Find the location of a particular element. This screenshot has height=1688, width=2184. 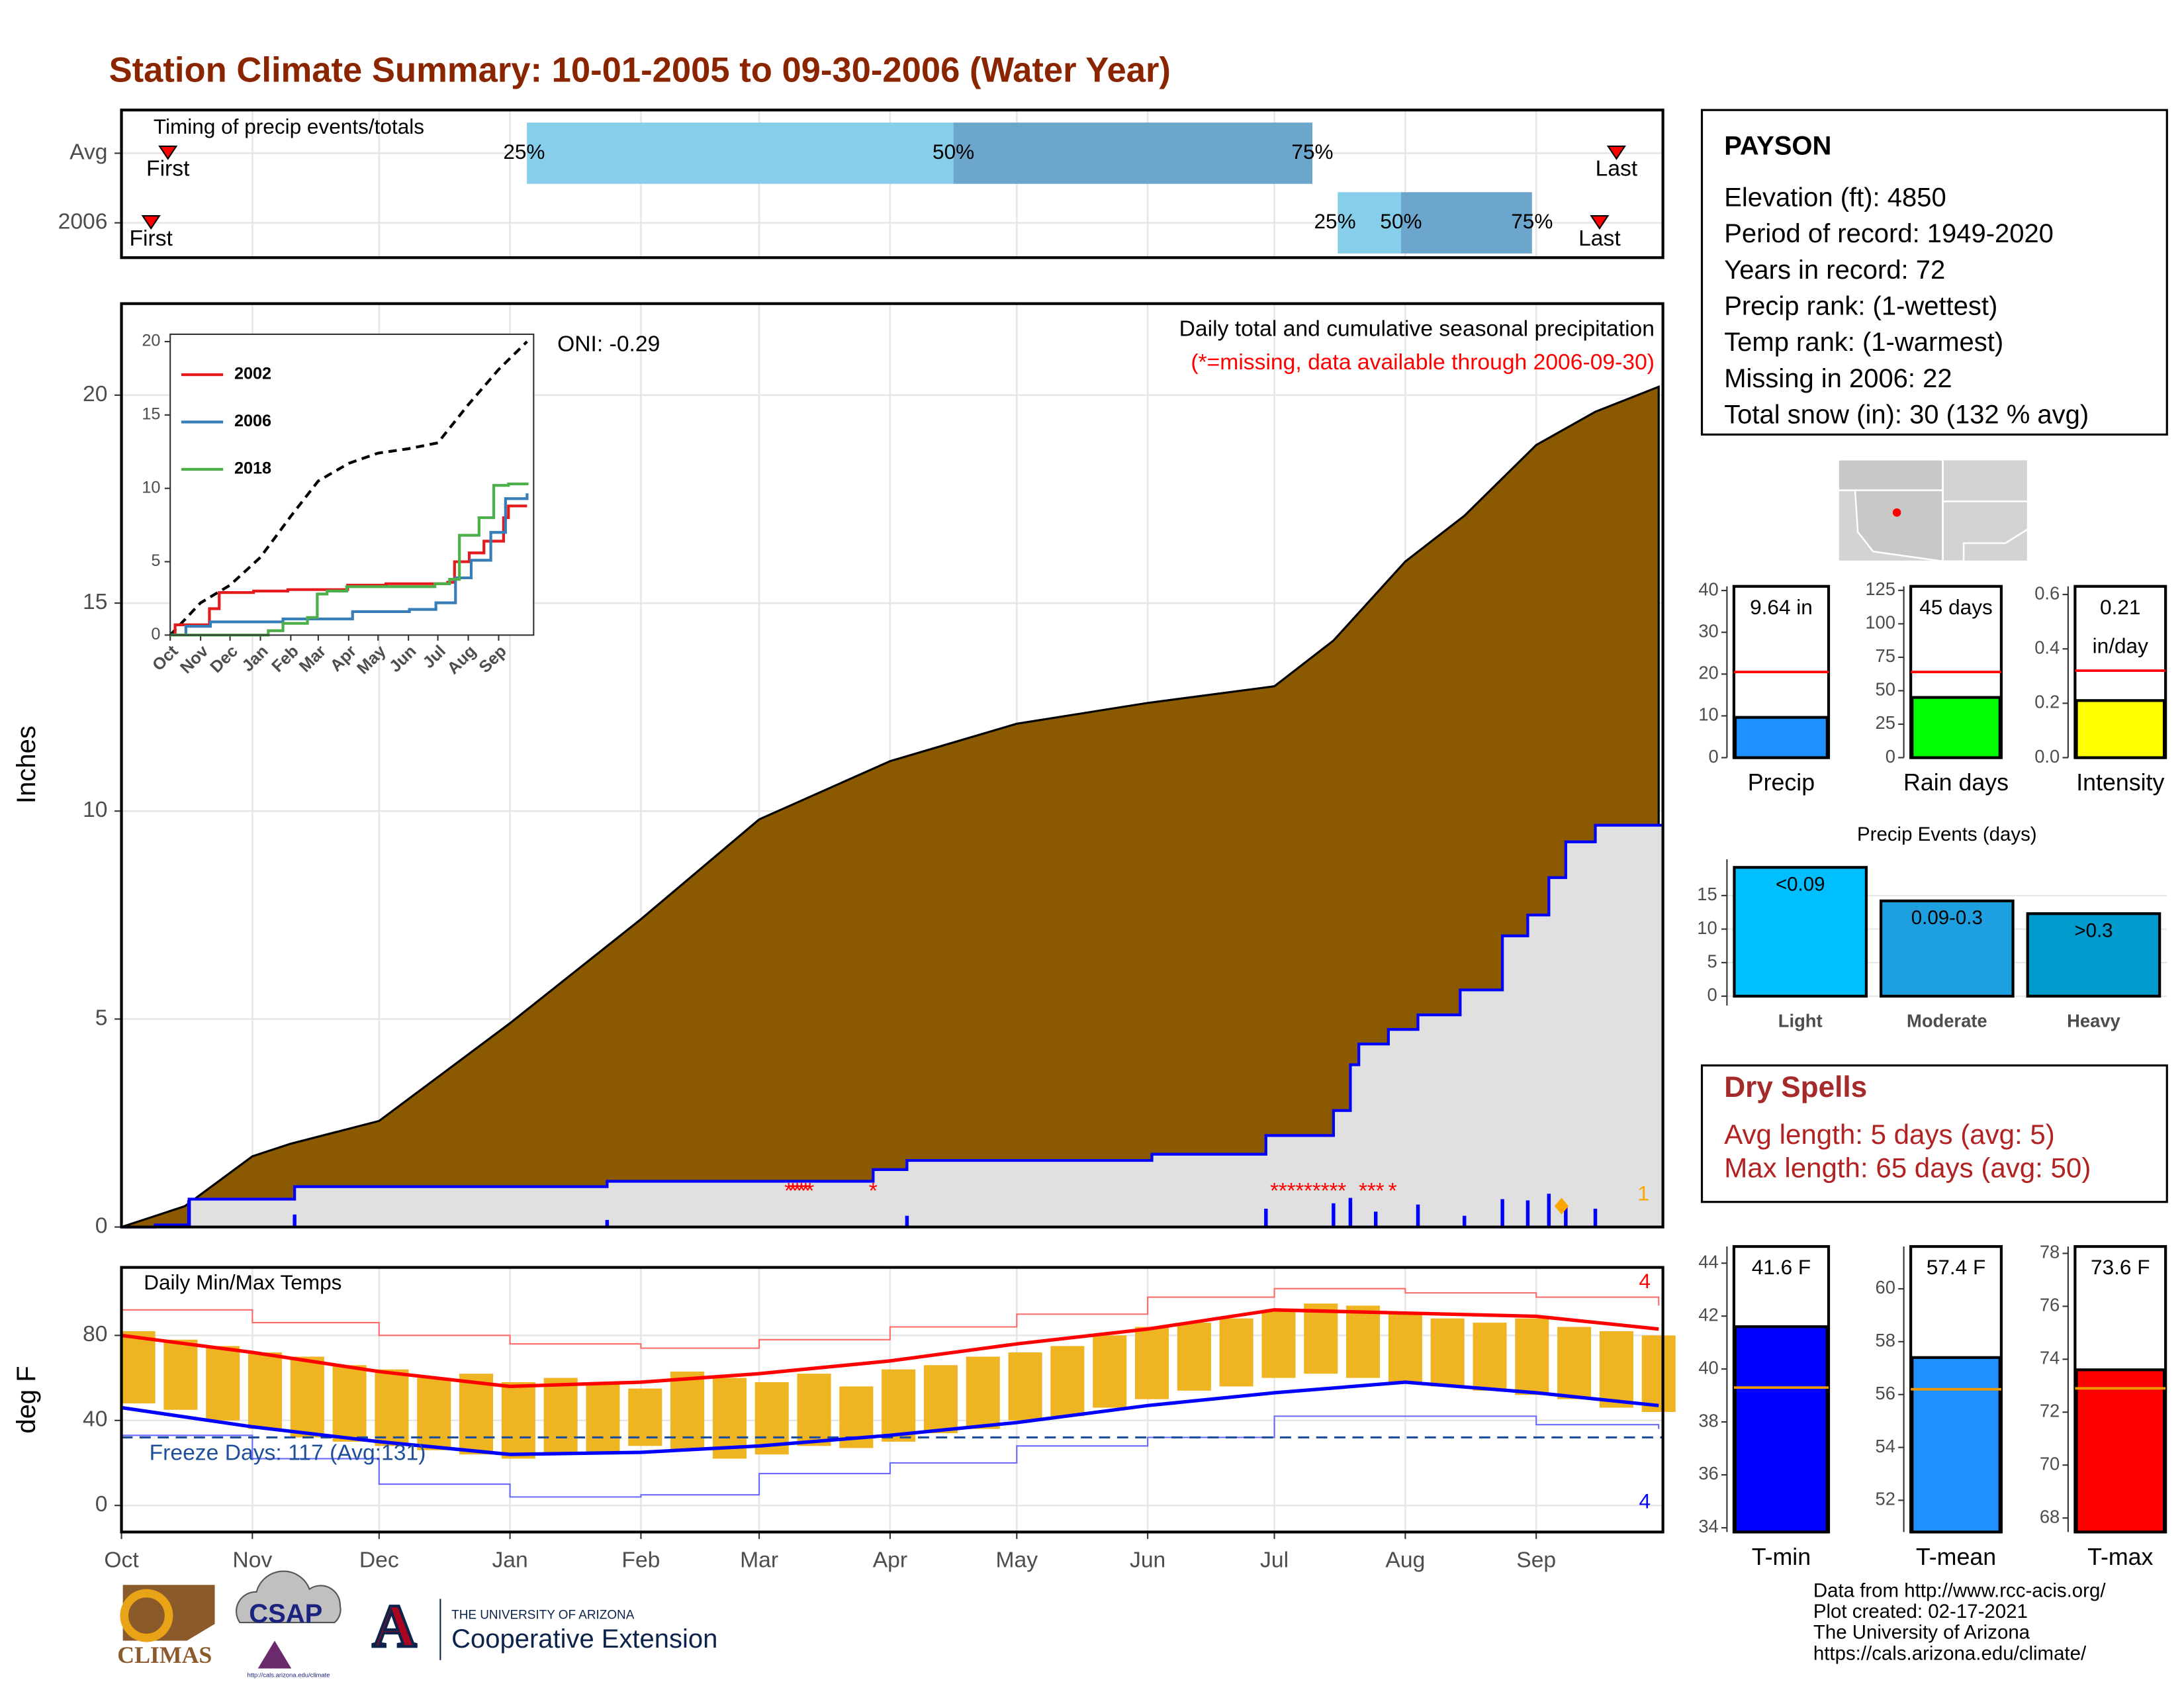

footer-line: Plot created: 02-17-2021 is located at coordinates (1920, 1611).